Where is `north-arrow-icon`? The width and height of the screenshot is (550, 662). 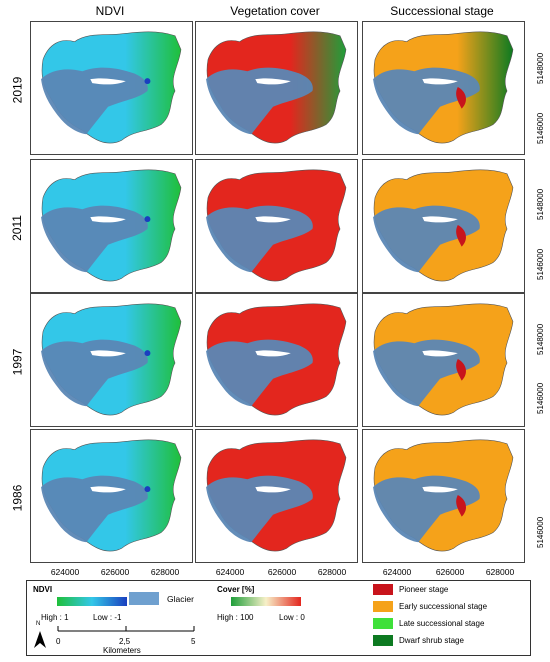
north-arrow-icon is located at coordinates (40, 639).